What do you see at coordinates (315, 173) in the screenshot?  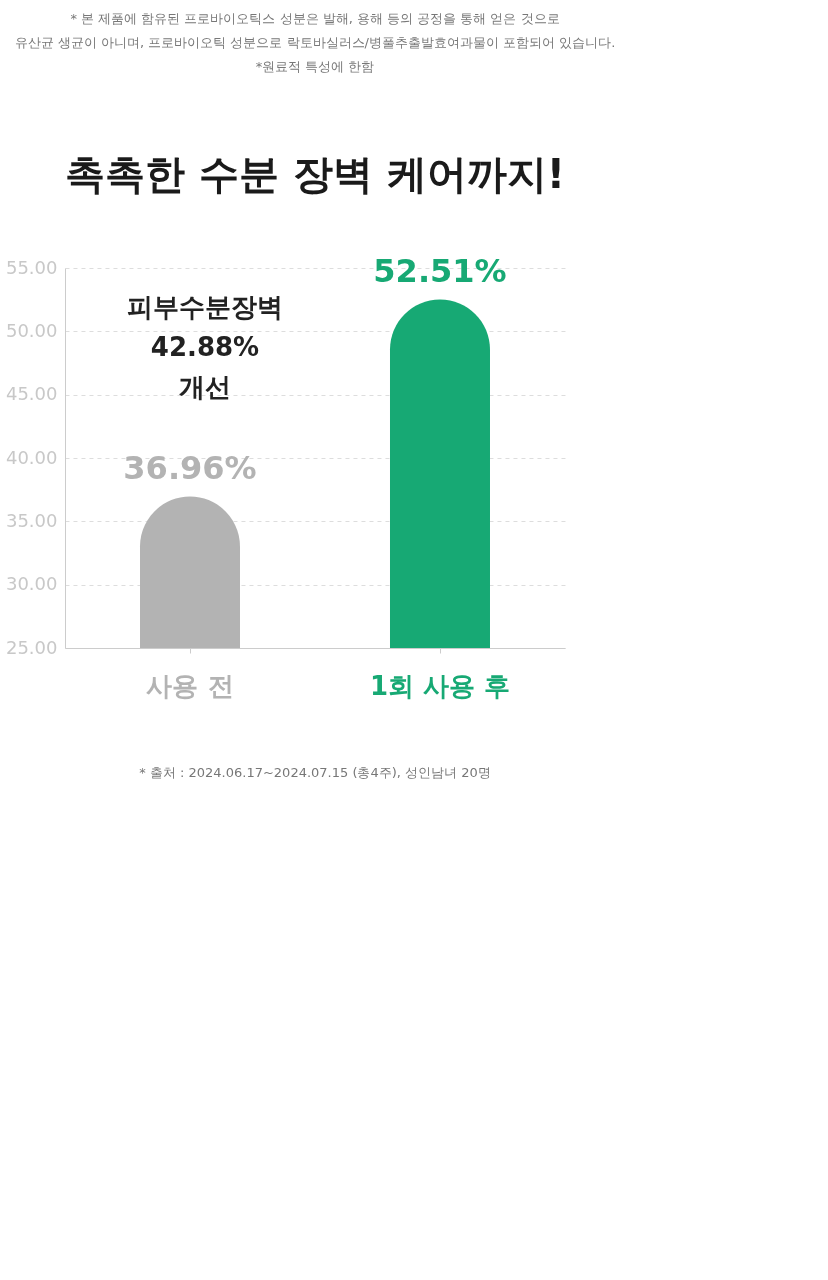 I see `chart-title: 촉촉한 수분 장벽 케어까지!` at bounding box center [315, 173].